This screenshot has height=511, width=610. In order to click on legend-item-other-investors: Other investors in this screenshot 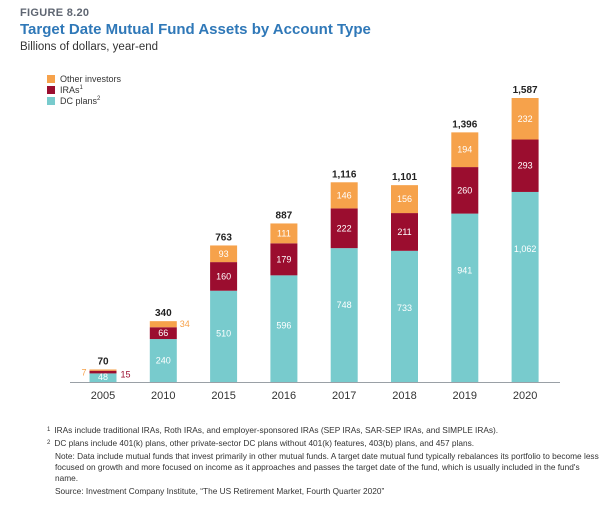, I will do `click(84, 78)`.